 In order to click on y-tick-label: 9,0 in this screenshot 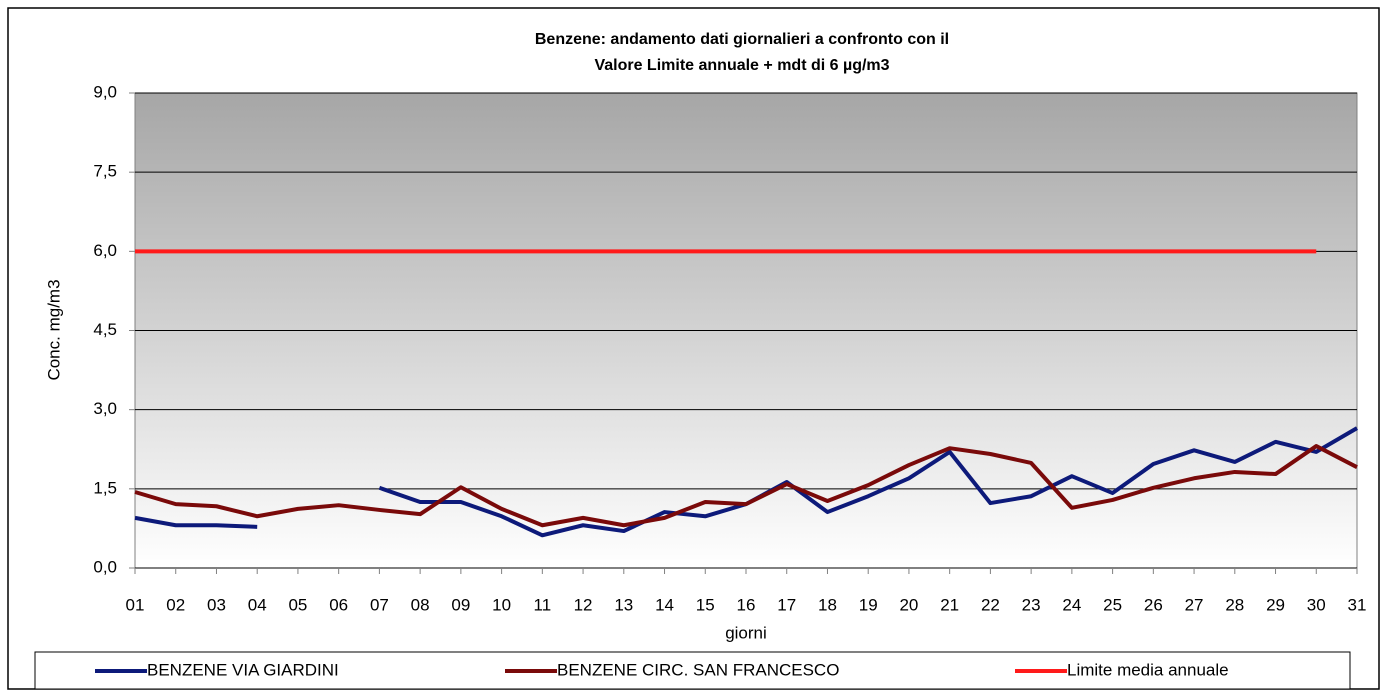, I will do `click(105, 91)`.